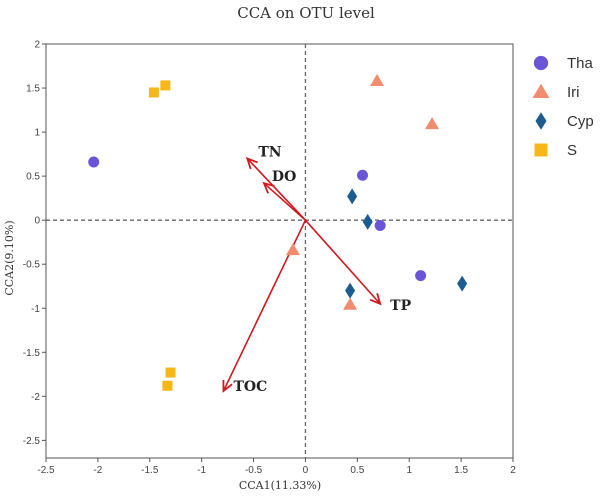 This screenshot has width=600, height=497. Describe the element at coordinates (541, 63) in the screenshot. I see `legend-marker-tha` at that location.